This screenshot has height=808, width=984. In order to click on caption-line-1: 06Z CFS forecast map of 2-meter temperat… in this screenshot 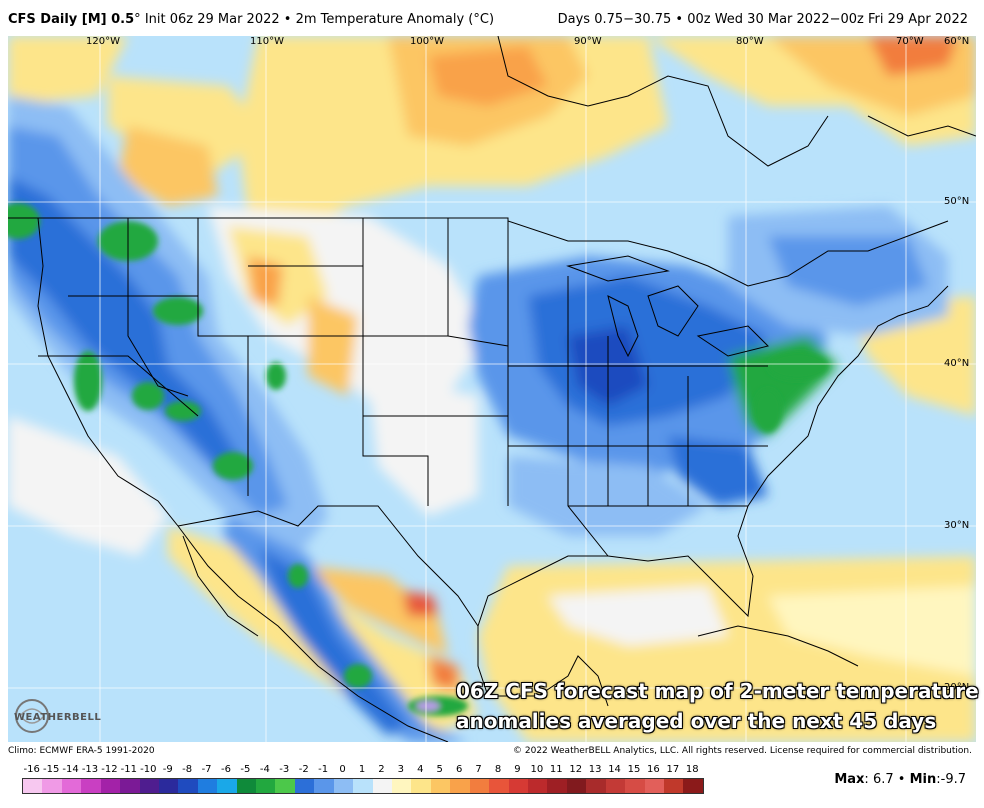, I will do `click(717, 691)`.